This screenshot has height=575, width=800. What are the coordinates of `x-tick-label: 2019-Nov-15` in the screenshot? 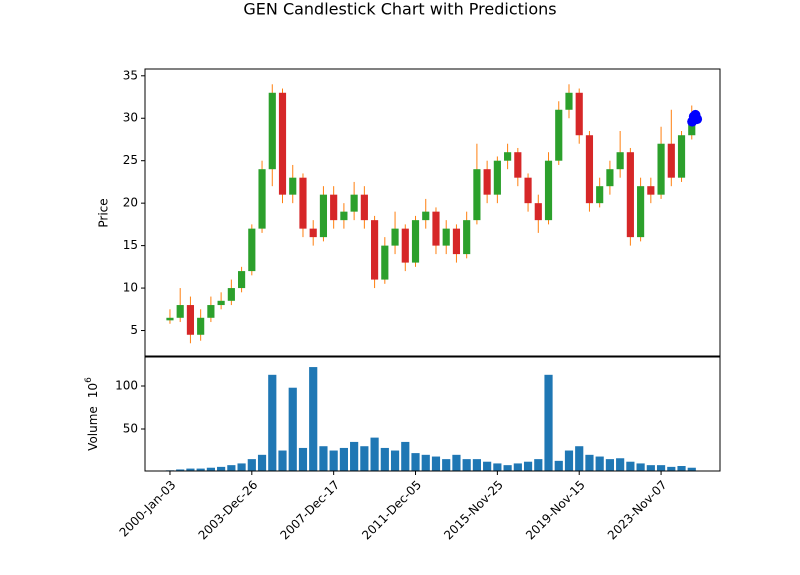 It's located at (555, 510).